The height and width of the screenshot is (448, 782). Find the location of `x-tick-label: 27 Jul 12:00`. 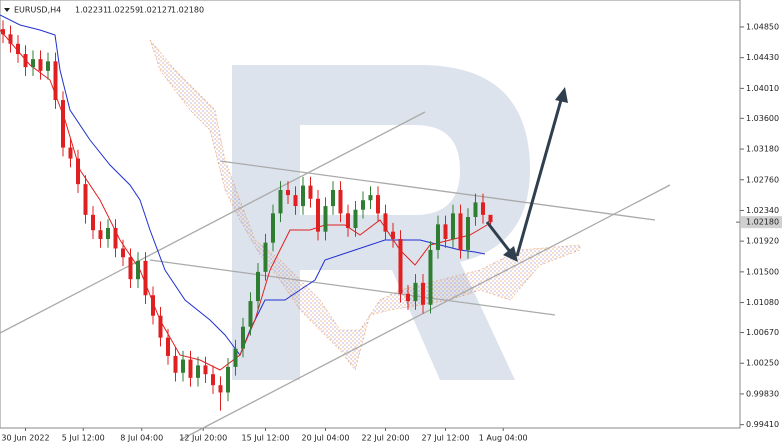

x-tick-label: 27 Jul 12:00 is located at coordinates (445, 438).